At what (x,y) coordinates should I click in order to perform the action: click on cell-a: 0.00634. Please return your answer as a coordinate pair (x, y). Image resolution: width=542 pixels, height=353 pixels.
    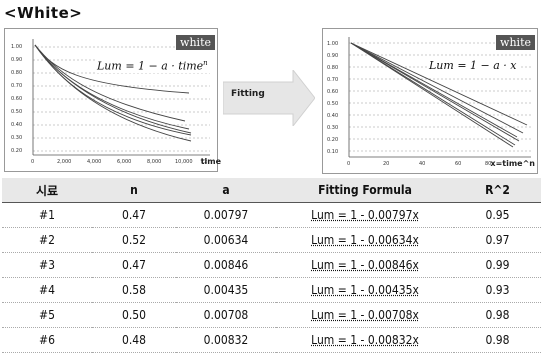
    Looking at the image, I should click on (226, 240).